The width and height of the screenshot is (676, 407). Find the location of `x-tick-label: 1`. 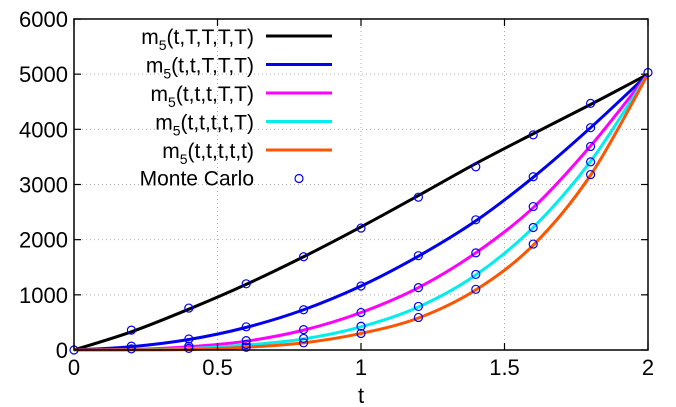

x-tick-label: 1 is located at coordinates (361, 367).